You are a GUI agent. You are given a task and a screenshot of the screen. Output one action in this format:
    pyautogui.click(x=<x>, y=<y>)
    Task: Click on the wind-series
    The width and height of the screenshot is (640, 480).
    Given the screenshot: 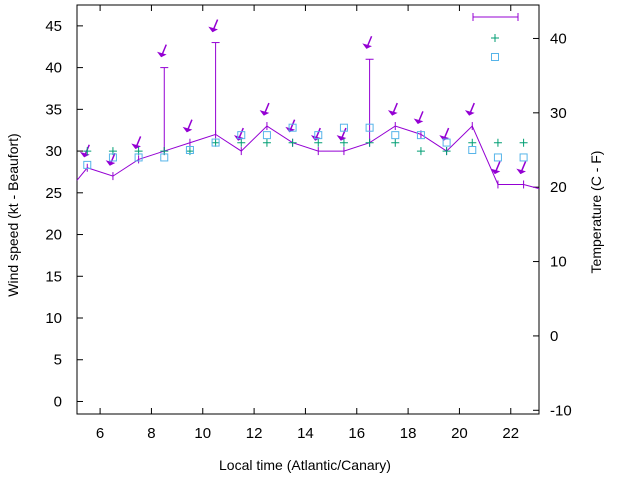 What is the action you would take?
    pyautogui.click(x=308, y=156)
    